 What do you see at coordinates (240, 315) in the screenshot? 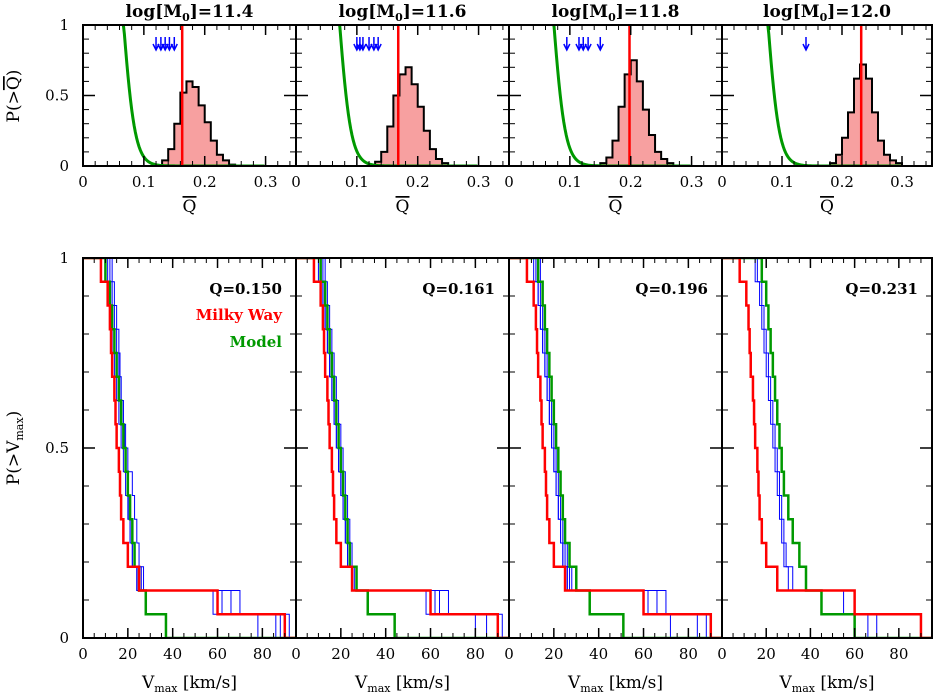
I see `legend-label: Milky Way` at bounding box center [240, 315].